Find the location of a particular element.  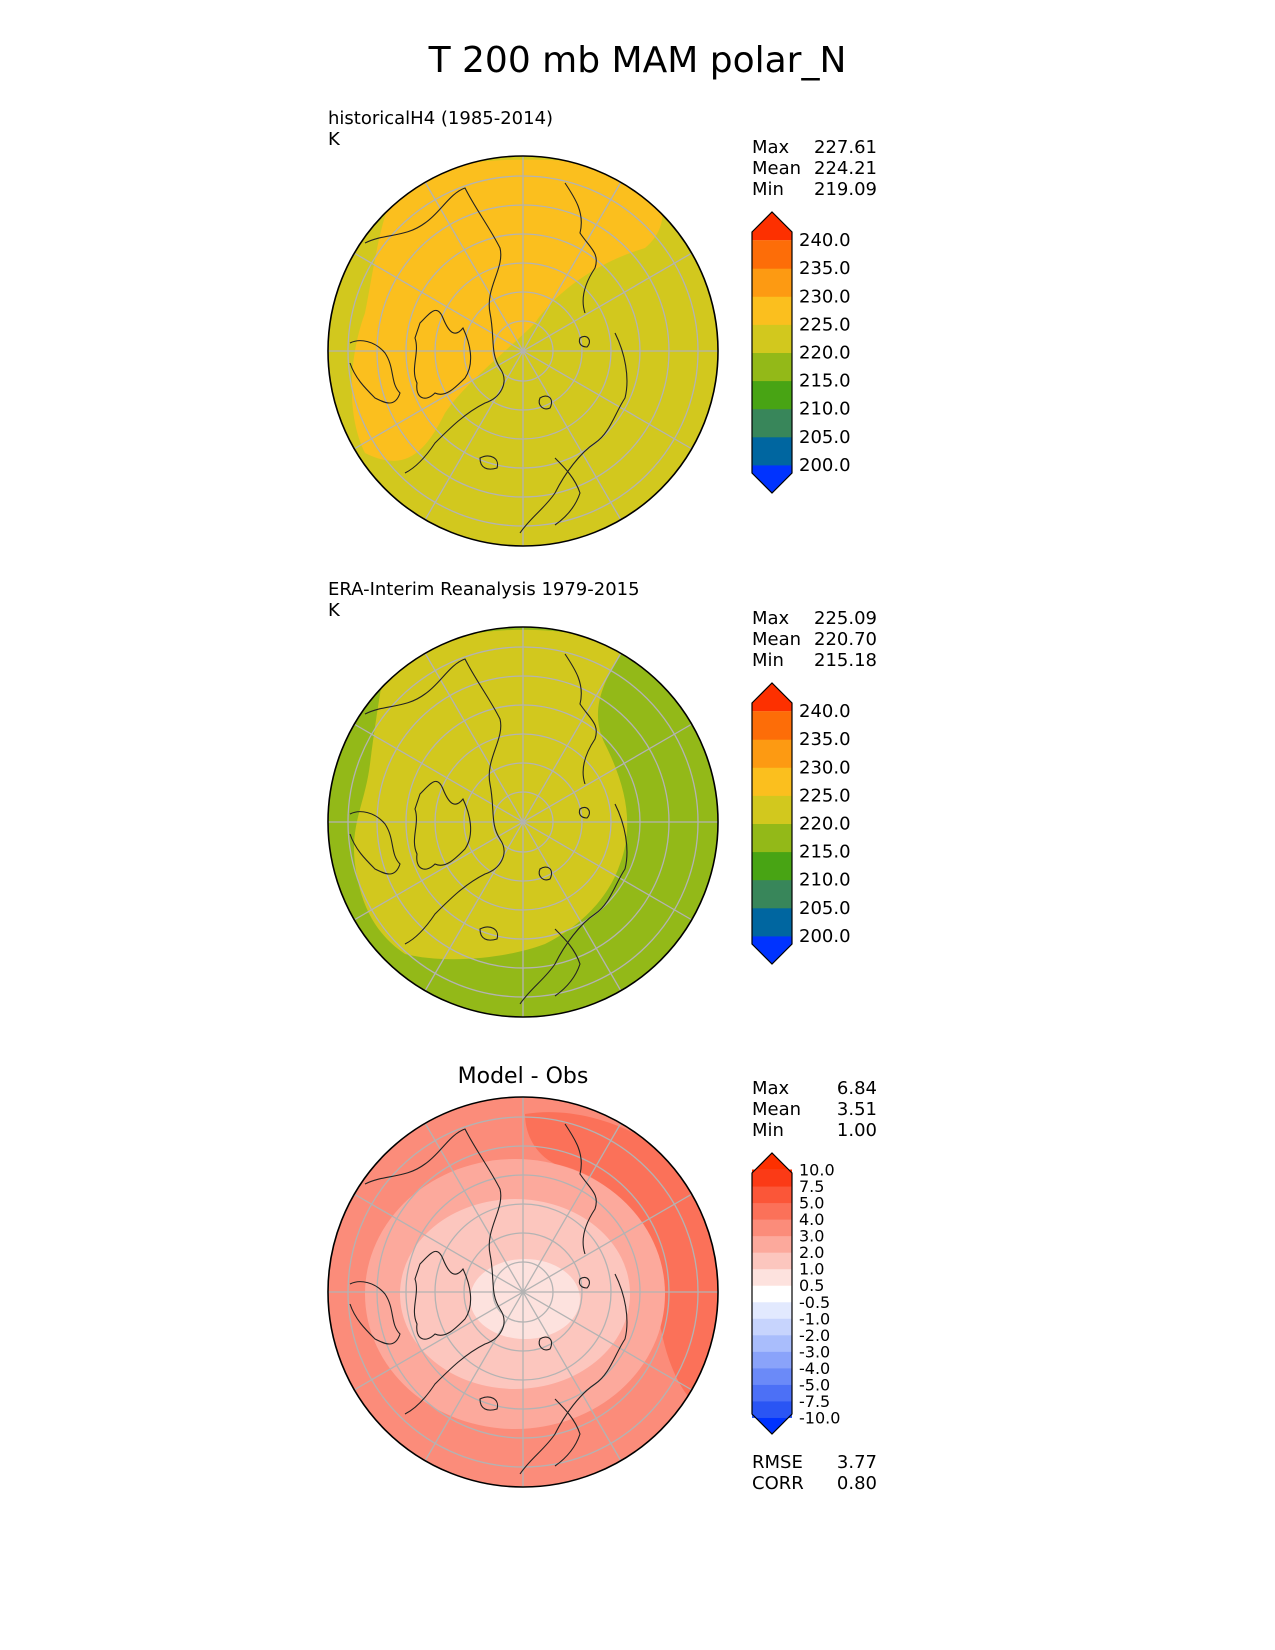

colorbar-tick-label: 240.0 is located at coordinates (825, 711).